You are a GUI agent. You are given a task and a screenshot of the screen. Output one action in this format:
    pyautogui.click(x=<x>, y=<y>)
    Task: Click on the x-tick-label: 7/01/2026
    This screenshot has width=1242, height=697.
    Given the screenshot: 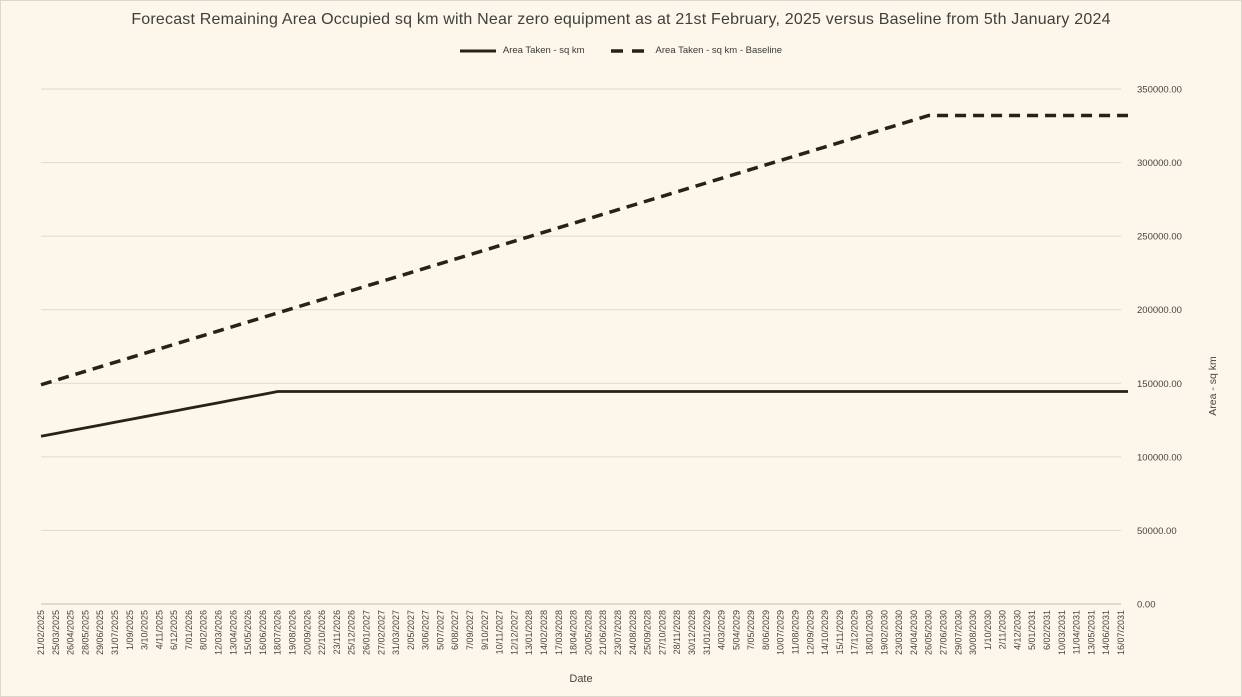 What is the action you would take?
    pyautogui.click(x=189, y=630)
    